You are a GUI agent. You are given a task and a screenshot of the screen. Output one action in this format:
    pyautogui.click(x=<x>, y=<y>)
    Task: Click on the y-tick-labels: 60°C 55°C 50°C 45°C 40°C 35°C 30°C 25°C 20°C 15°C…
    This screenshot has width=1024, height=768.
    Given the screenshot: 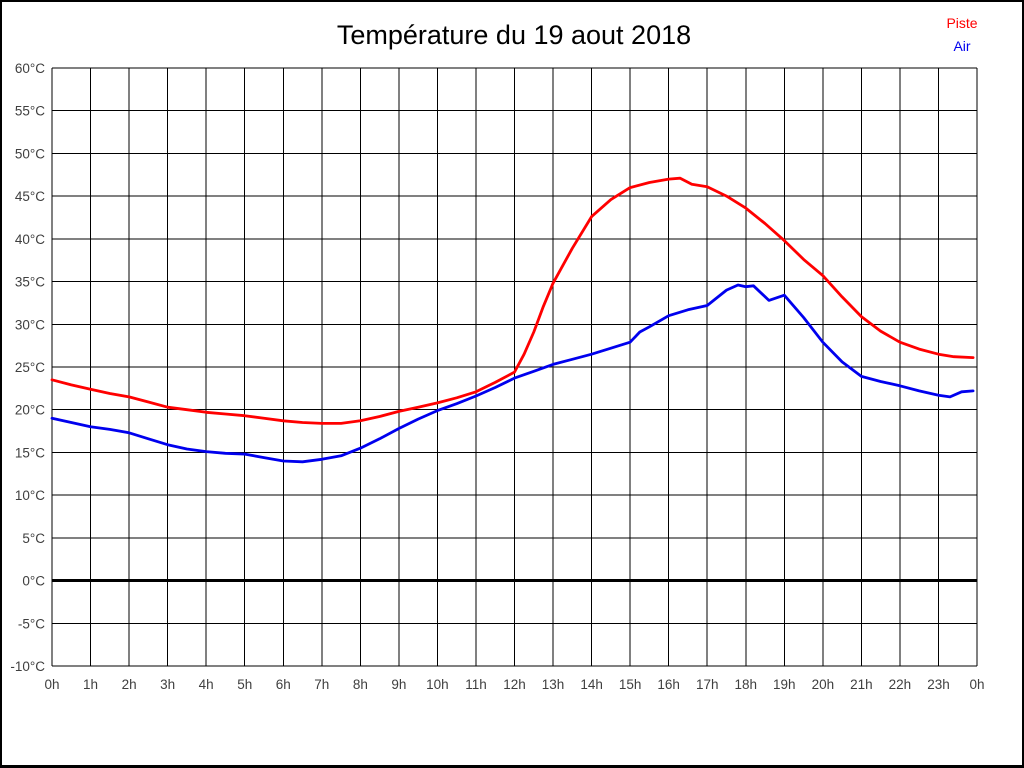 What is the action you would take?
    pyautogui.click(x=27, y=367)
    